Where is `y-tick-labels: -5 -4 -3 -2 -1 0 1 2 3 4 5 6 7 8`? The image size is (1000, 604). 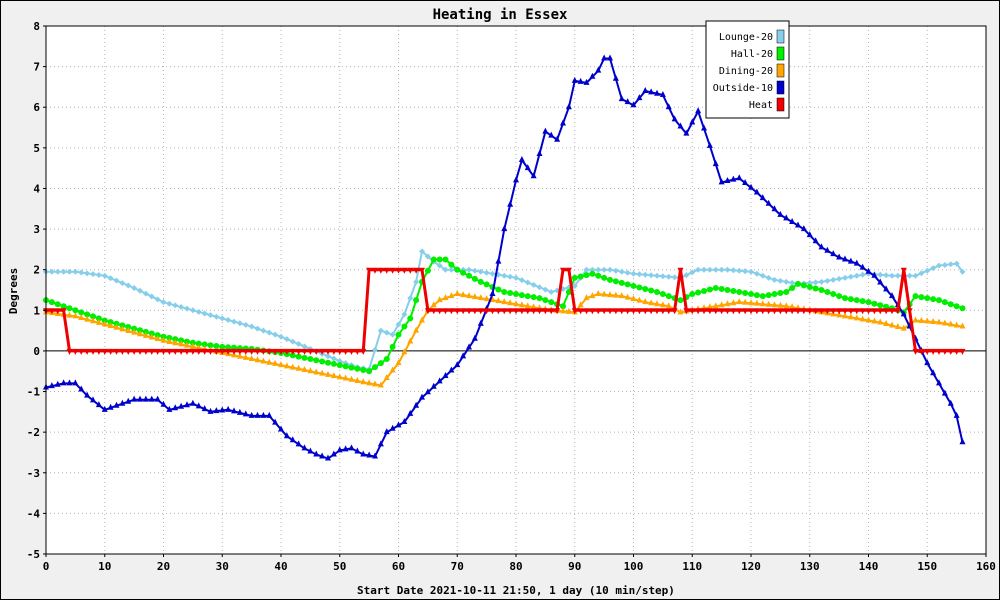
y-tick-labels: -5 -4 -3 -2 -1 0 1 2 3 4 5 6 7 8 is located at coordinates (36, 290).